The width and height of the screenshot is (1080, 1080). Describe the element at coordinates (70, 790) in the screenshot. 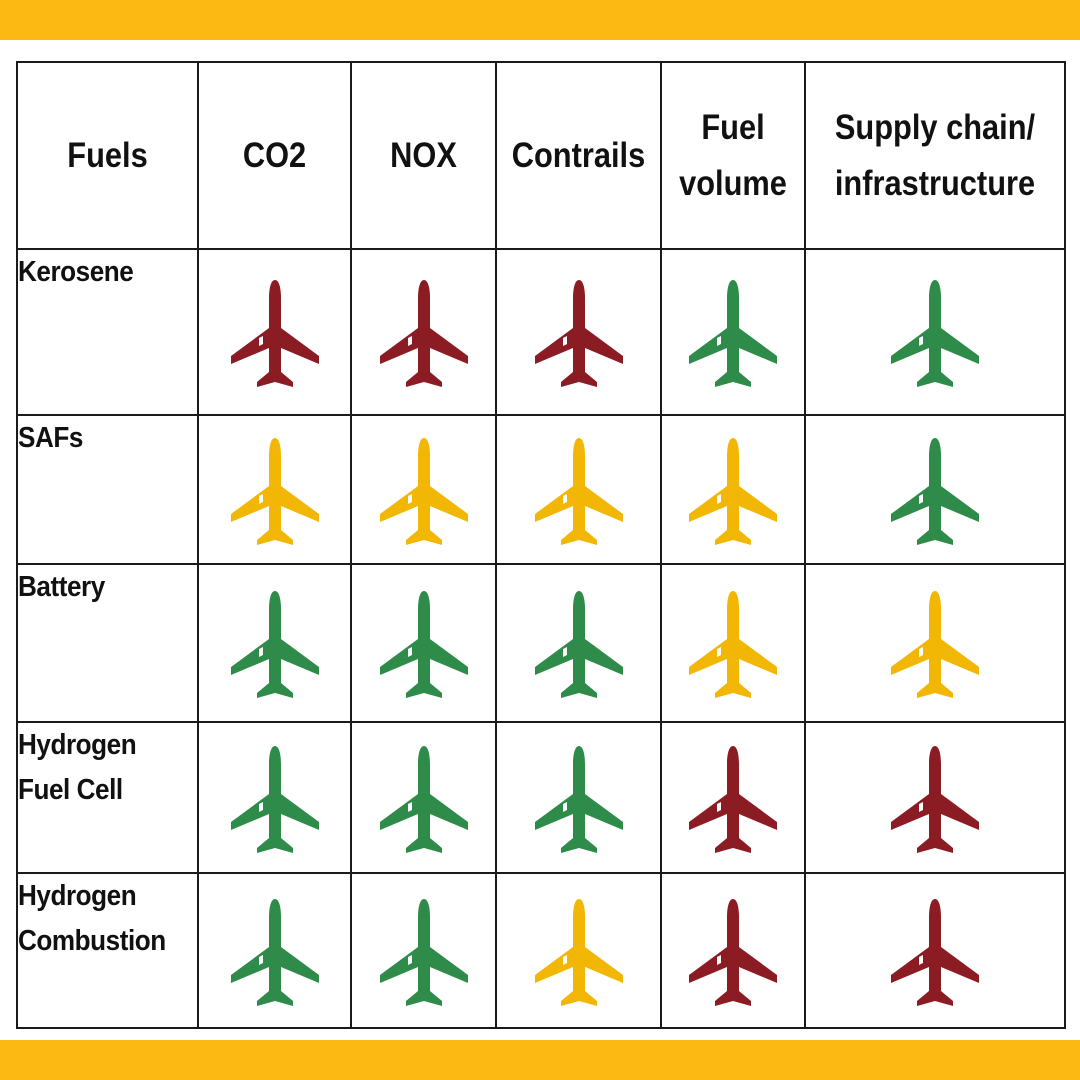

I see `row-label-line: Fuel Cell` at that location.